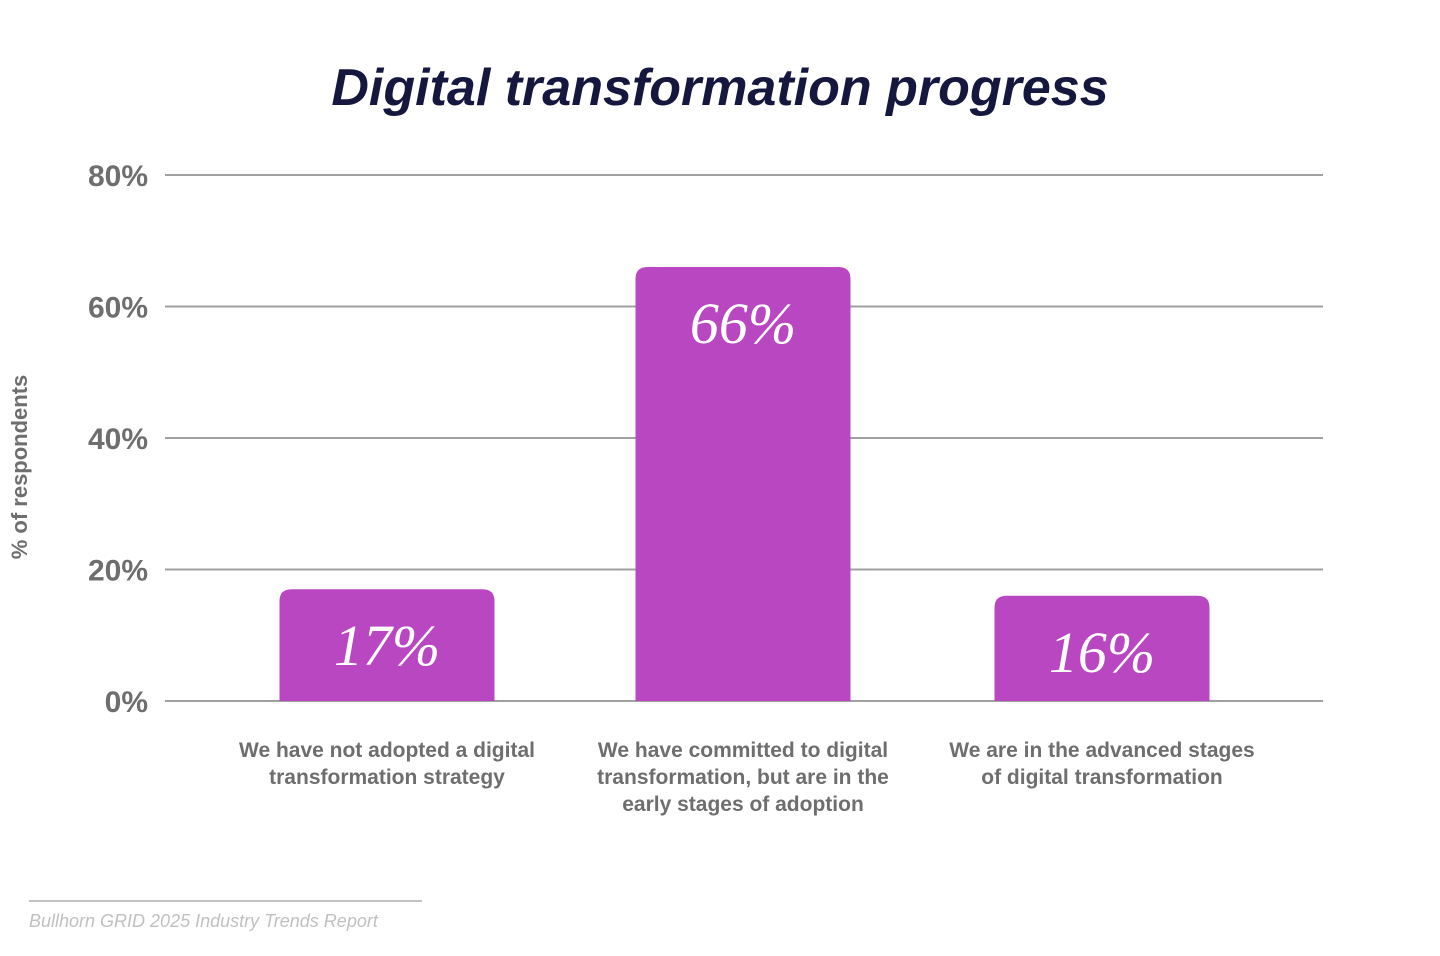  What do you see at coordinates (118, 571) in the screenshot?
I see `y-tick-label: 20%` at bounding box center [118, 571].